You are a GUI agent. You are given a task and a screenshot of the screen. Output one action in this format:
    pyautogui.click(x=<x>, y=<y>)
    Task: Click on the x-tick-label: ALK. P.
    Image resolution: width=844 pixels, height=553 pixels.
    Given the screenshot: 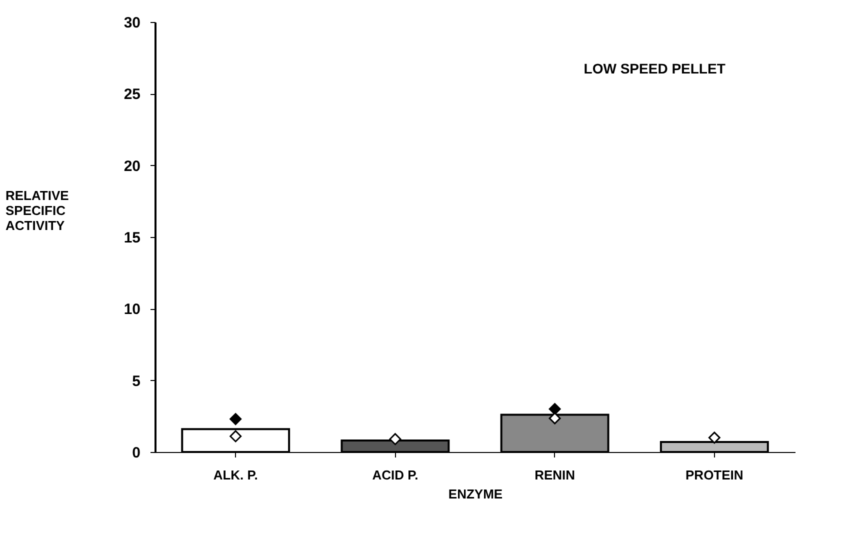 What is the action you would take?
    pyautogui.click(x=235, y=475)
    